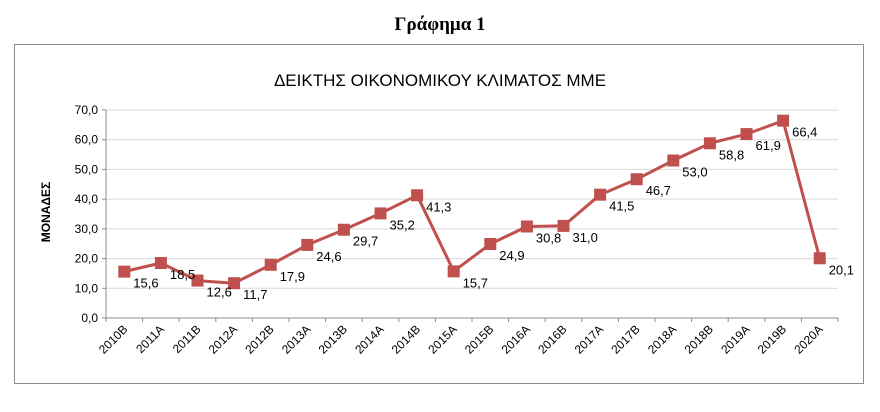  What do you see at coordinates (255, 294) in the screenshot?
I see `data-label: 11,7` at bounding box center [255, 294].